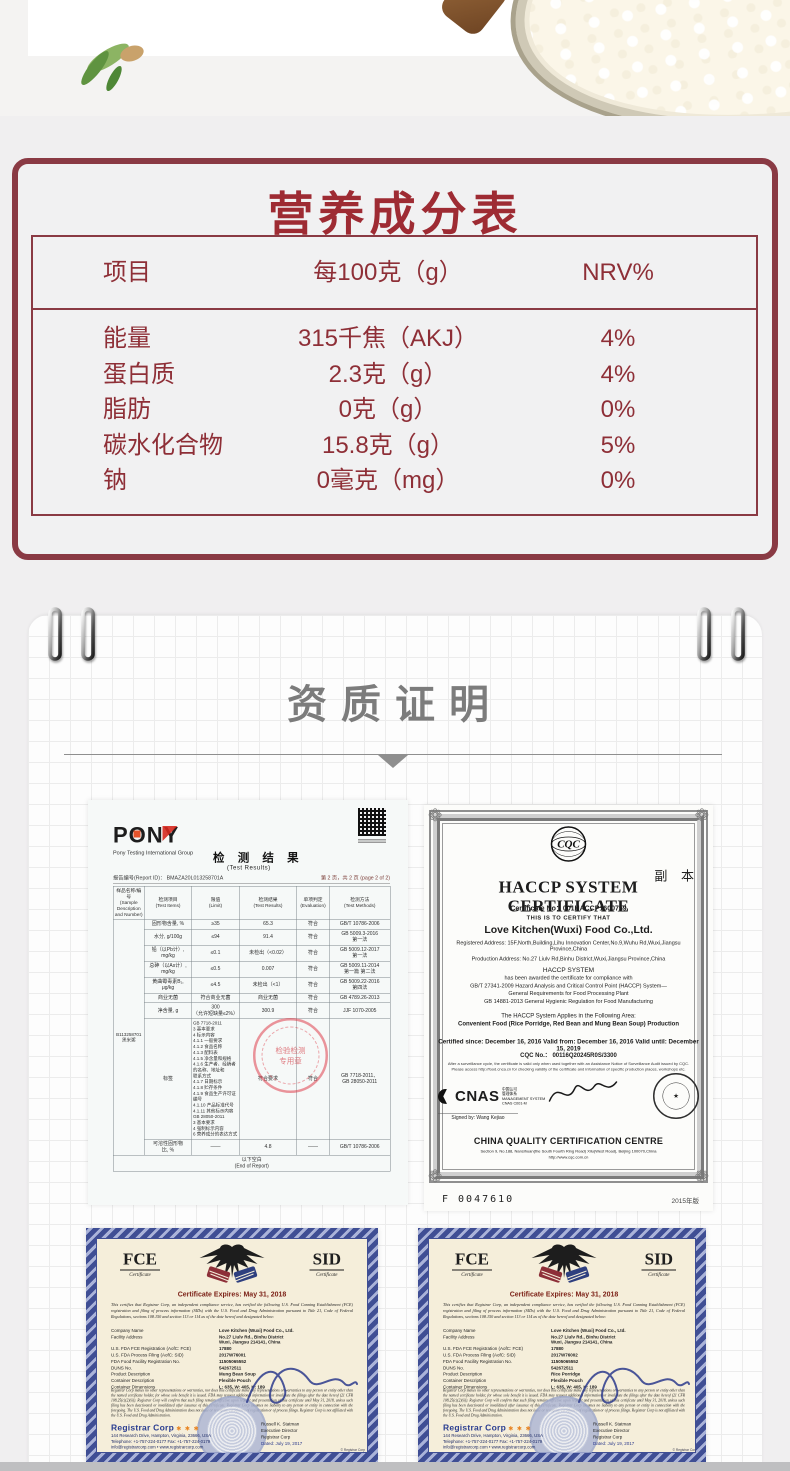 This screenshot has width=790, height=1471. Describe the element at coordinates (168, 878) in the screenshot. I see `report-id: 报告编号(Report ID)： BMAZA20L013258701A` at that location.